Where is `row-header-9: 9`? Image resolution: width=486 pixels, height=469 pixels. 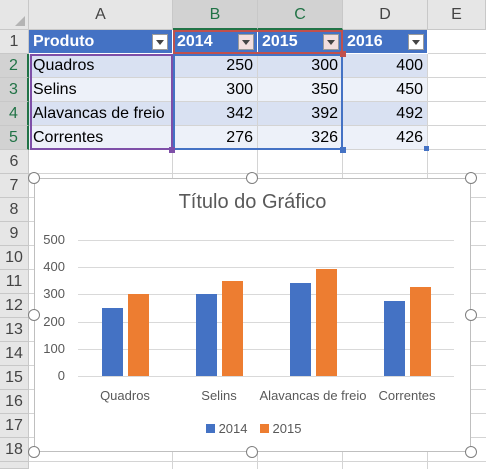 row-header-9: 9 is located at coordinates (14, 234).